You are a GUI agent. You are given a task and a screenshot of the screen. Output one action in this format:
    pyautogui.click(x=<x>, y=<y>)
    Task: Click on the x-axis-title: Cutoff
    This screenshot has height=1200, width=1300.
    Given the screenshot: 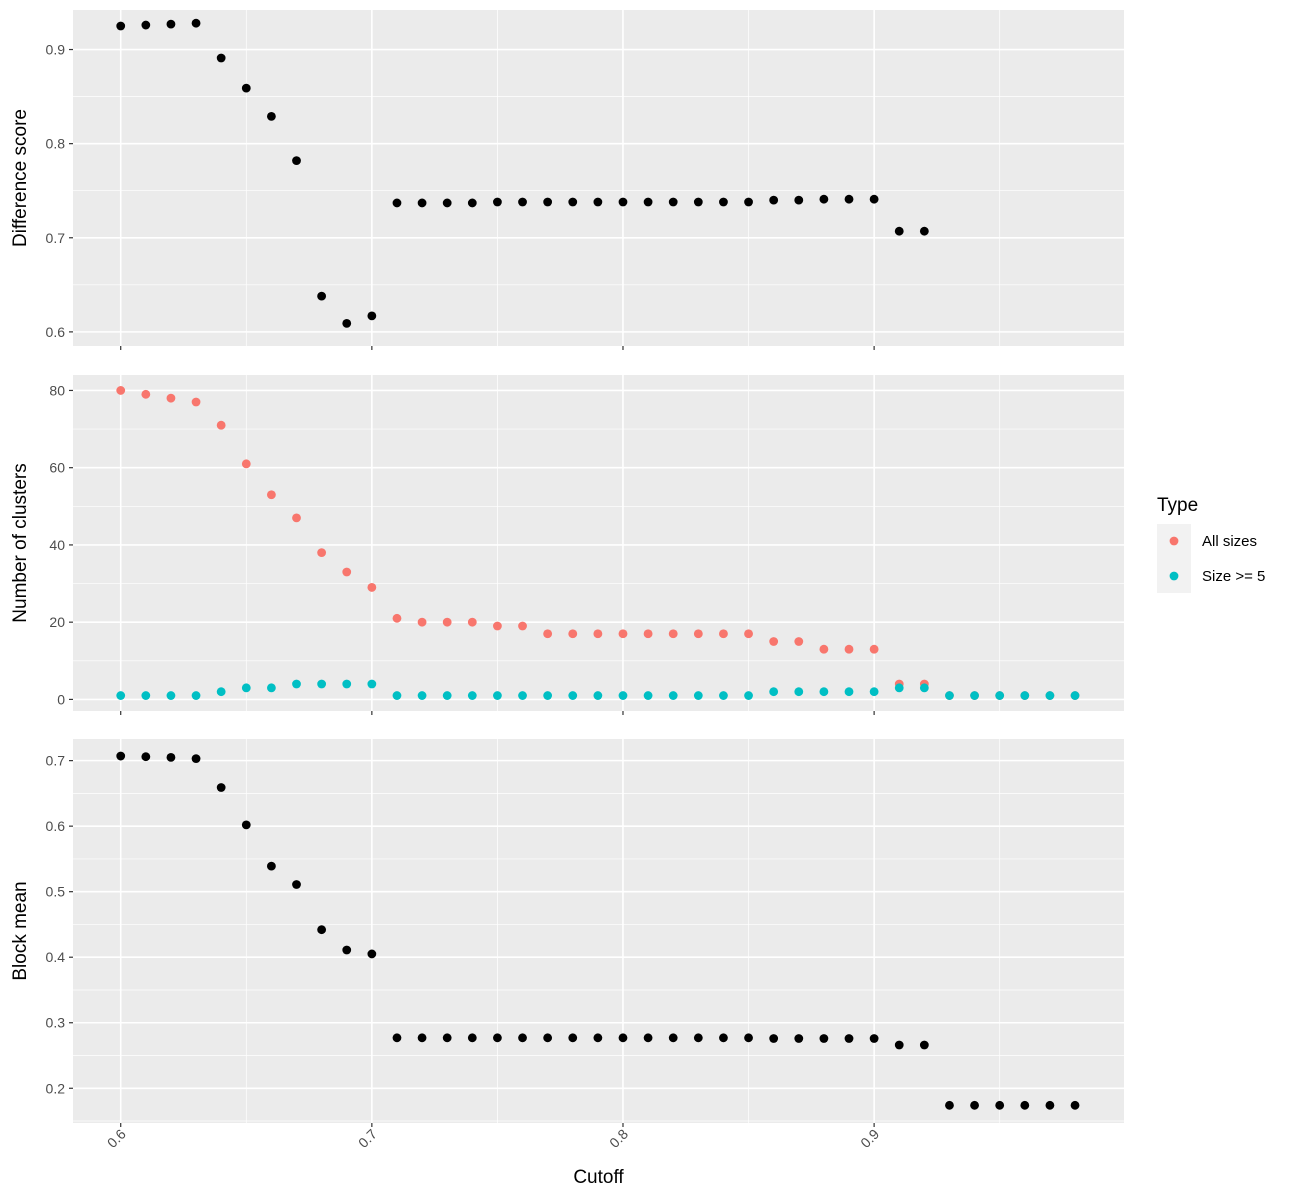 What is the action you would take?
    pyautogui.click(x=598, y=1177)
    